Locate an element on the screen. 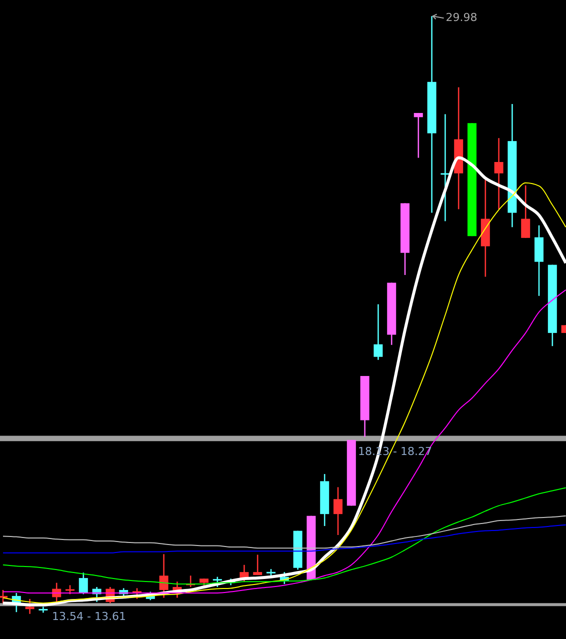 The height and width of the screenshot is (639, 566). band-label: 13.54 - 13.61 is located at coordinates (89, 617).